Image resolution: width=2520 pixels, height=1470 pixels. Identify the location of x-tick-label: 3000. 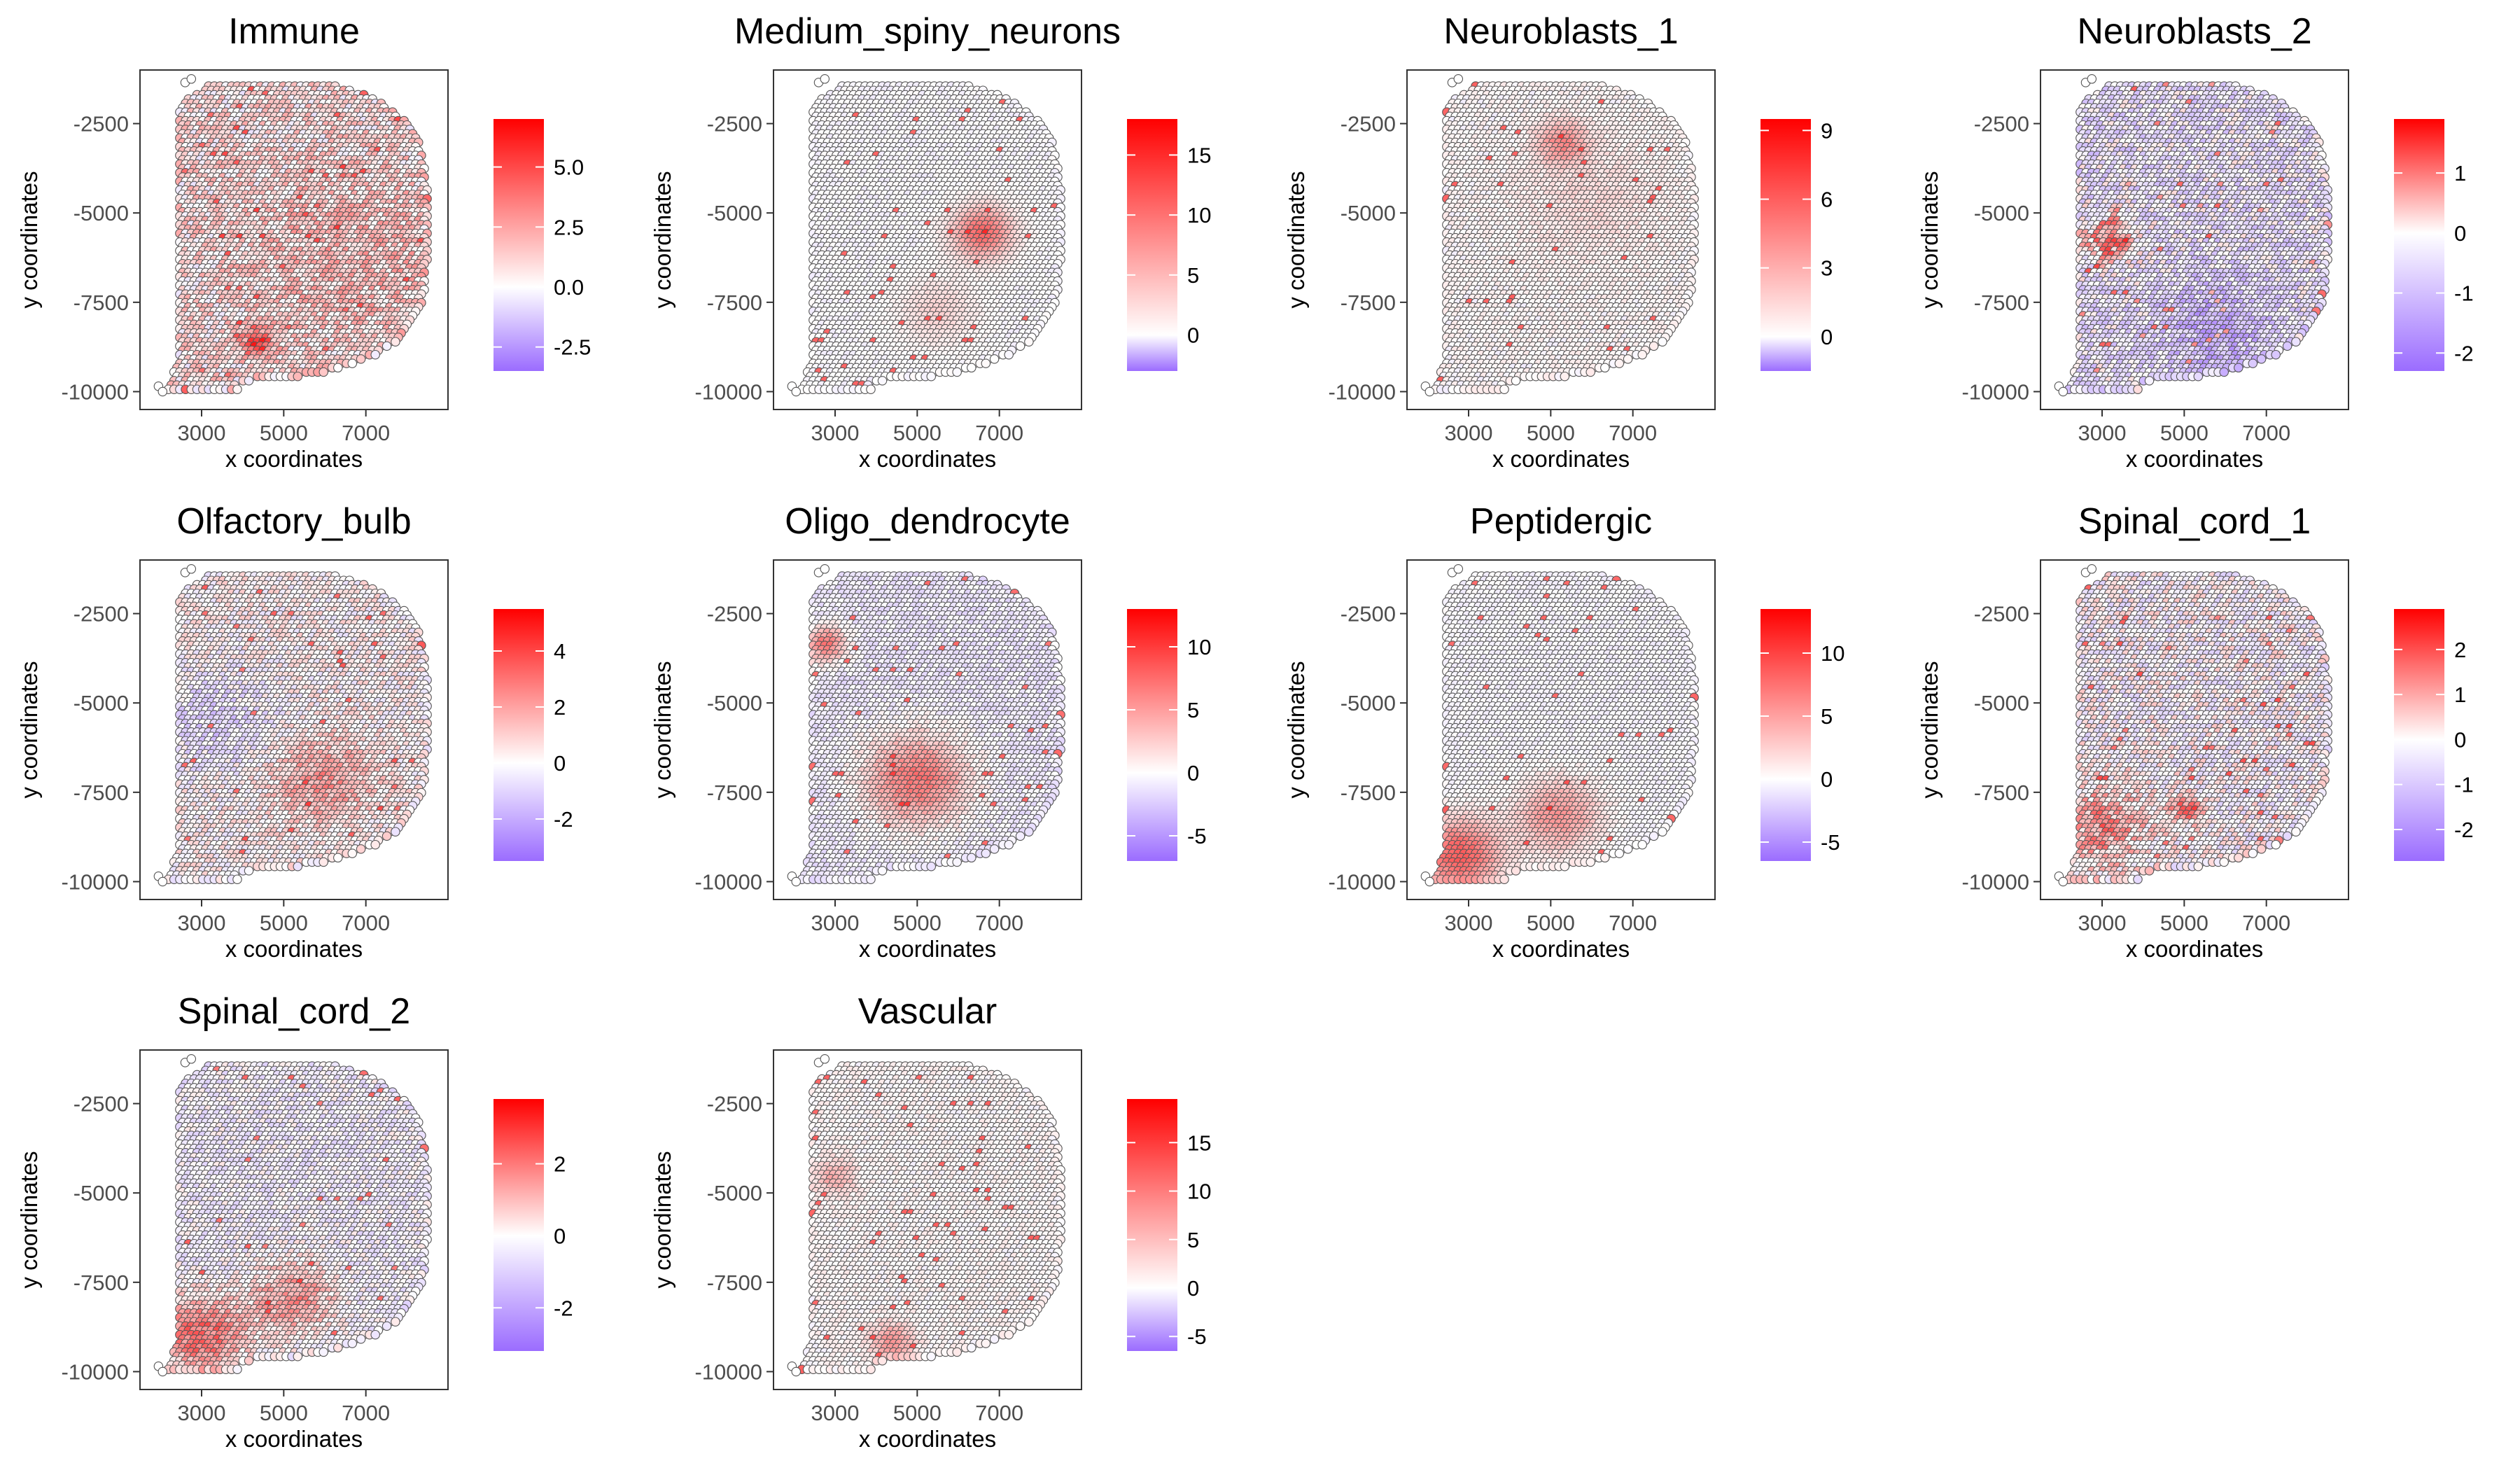
(202, 433).